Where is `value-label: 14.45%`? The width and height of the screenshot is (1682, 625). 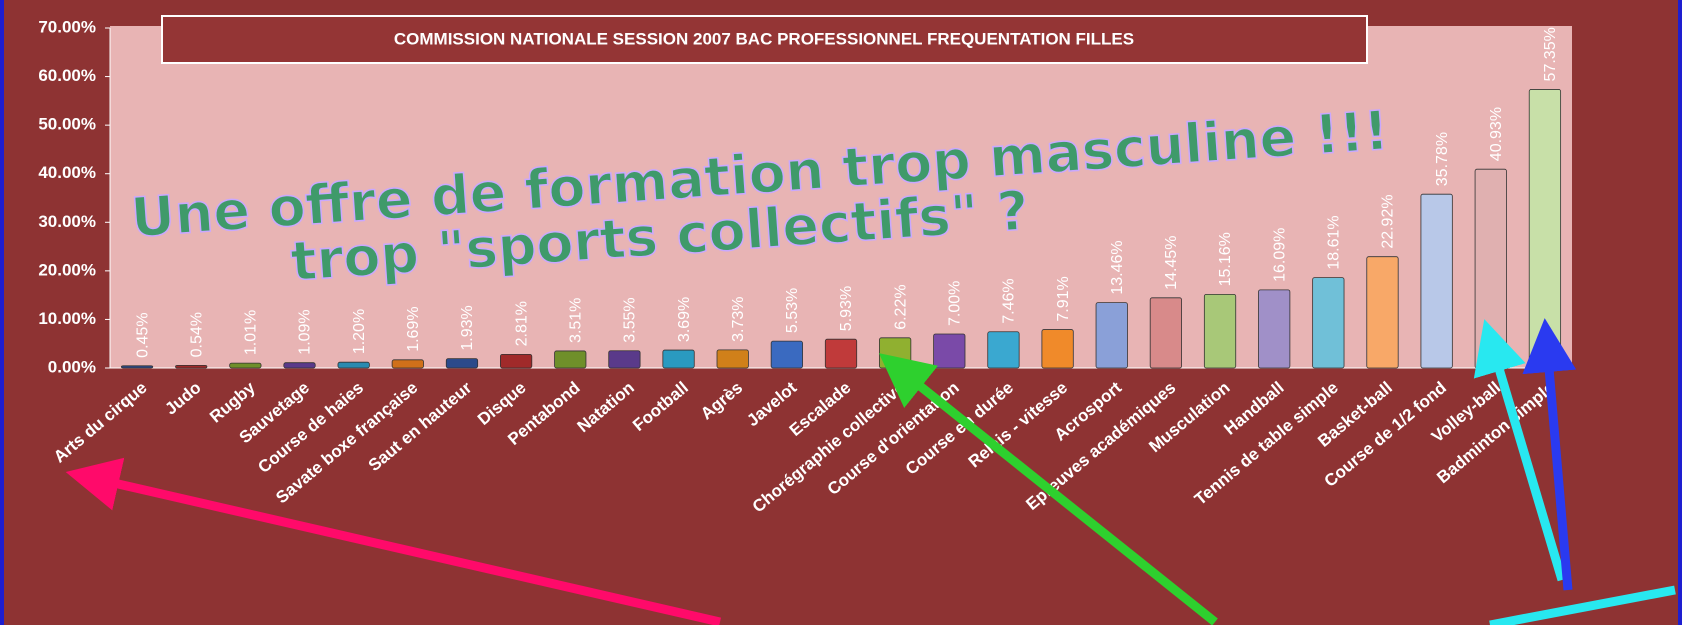
value-label: 14.45% is located at coordinates (1171, 263).